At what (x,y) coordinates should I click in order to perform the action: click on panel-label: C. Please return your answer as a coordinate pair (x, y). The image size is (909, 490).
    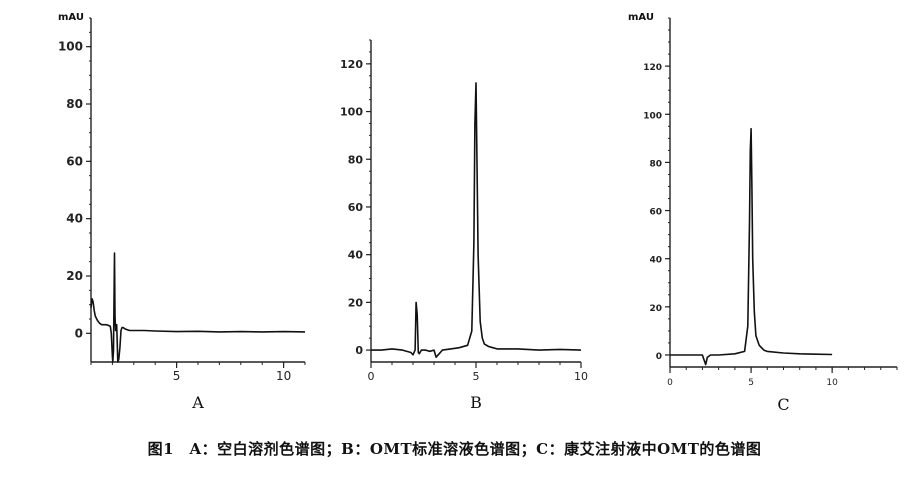
    Looking at the image, I should click on (783, 404).